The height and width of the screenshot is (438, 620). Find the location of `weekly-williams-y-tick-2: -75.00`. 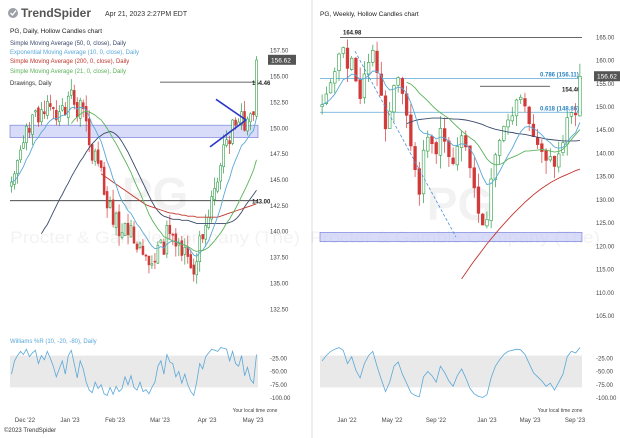

weekly-williams-y-tick-2: -75.00 is located at coordinates (605, 386).